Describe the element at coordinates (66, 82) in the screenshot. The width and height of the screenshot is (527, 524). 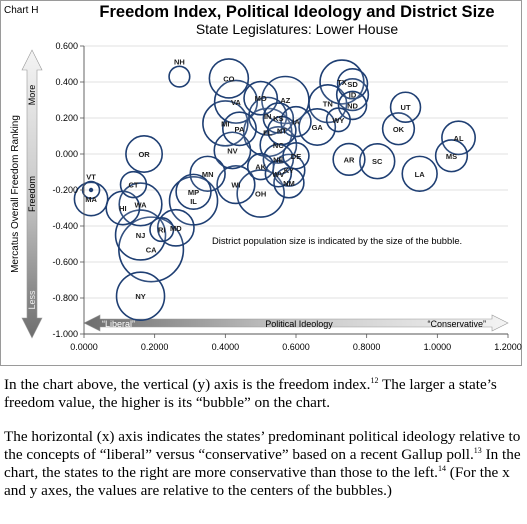
I see `y-tick-label: 0.400` at that location.